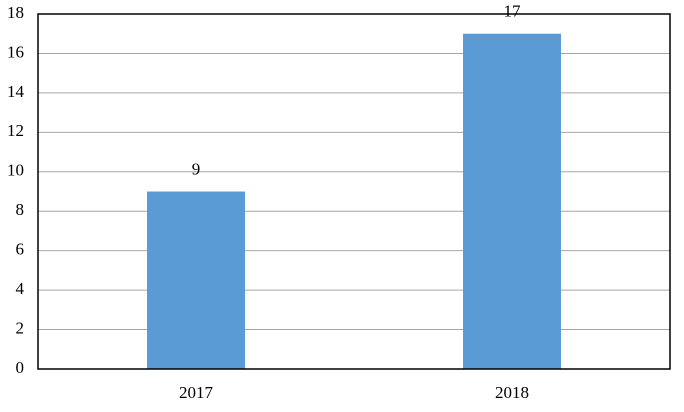  Describe the element at coordinates (15, 12) in the screenshot. I see `y-tick-label: 18` at that location.